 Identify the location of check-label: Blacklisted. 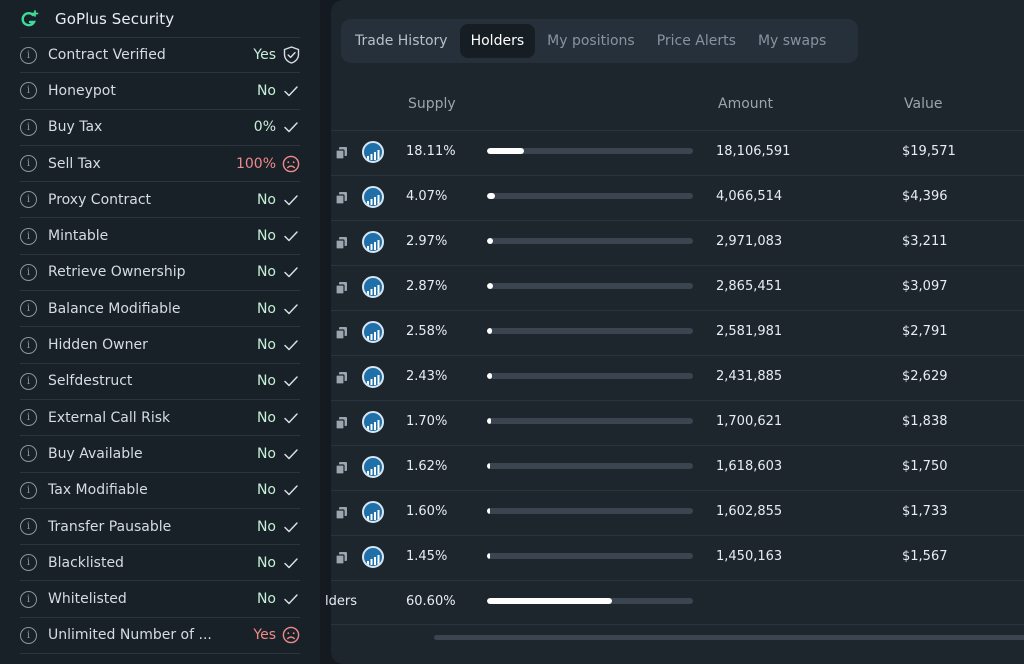
(86, 562).